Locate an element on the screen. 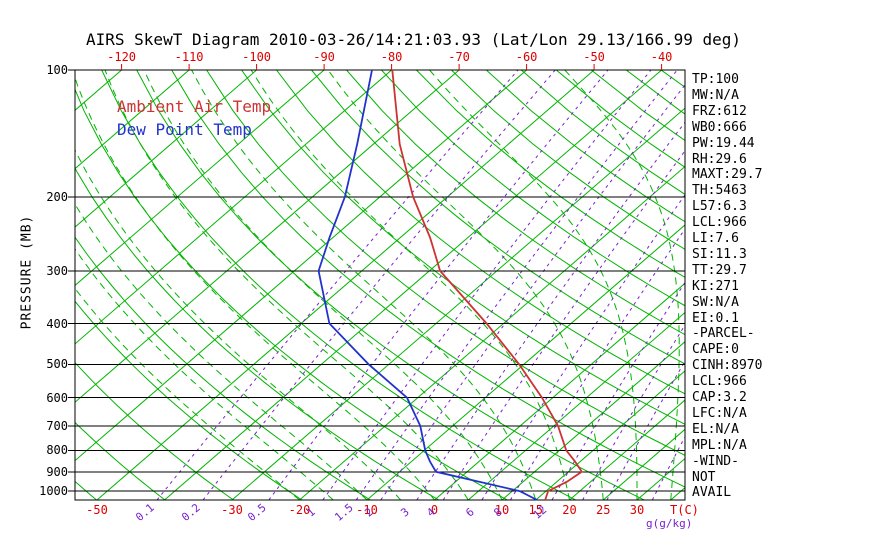 Image resolution: width=870 pixels, height=560 pixels. stat-line: MAXT:29.7 is located at coordinates (727, 175).